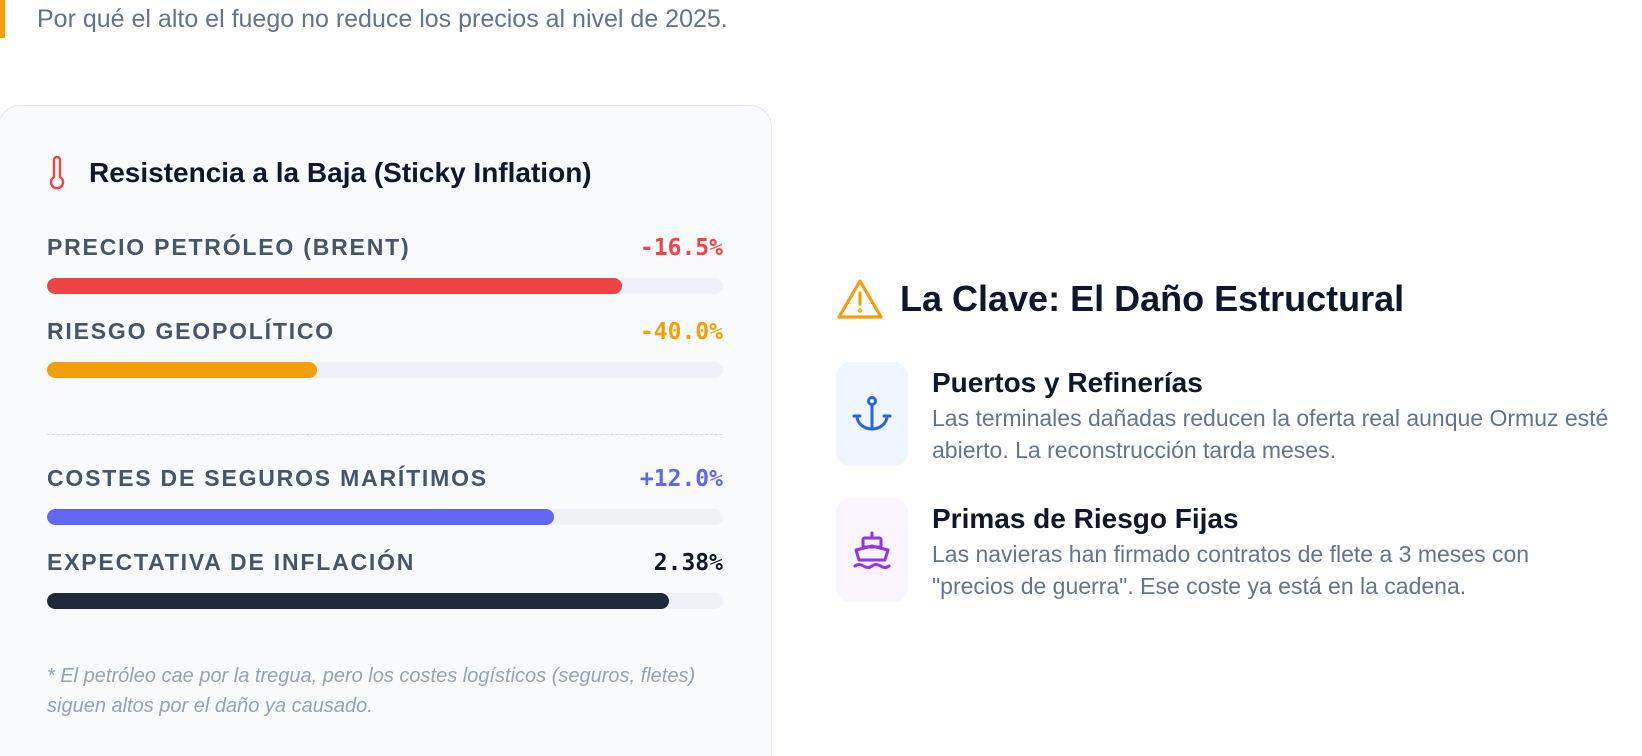  What do you see at coordinates (385, 264) in the screenshot?
I see `metric-brent: PRECIO PETRÓLEO (BRENT) -16.5%` at bounding box center [385, 264].